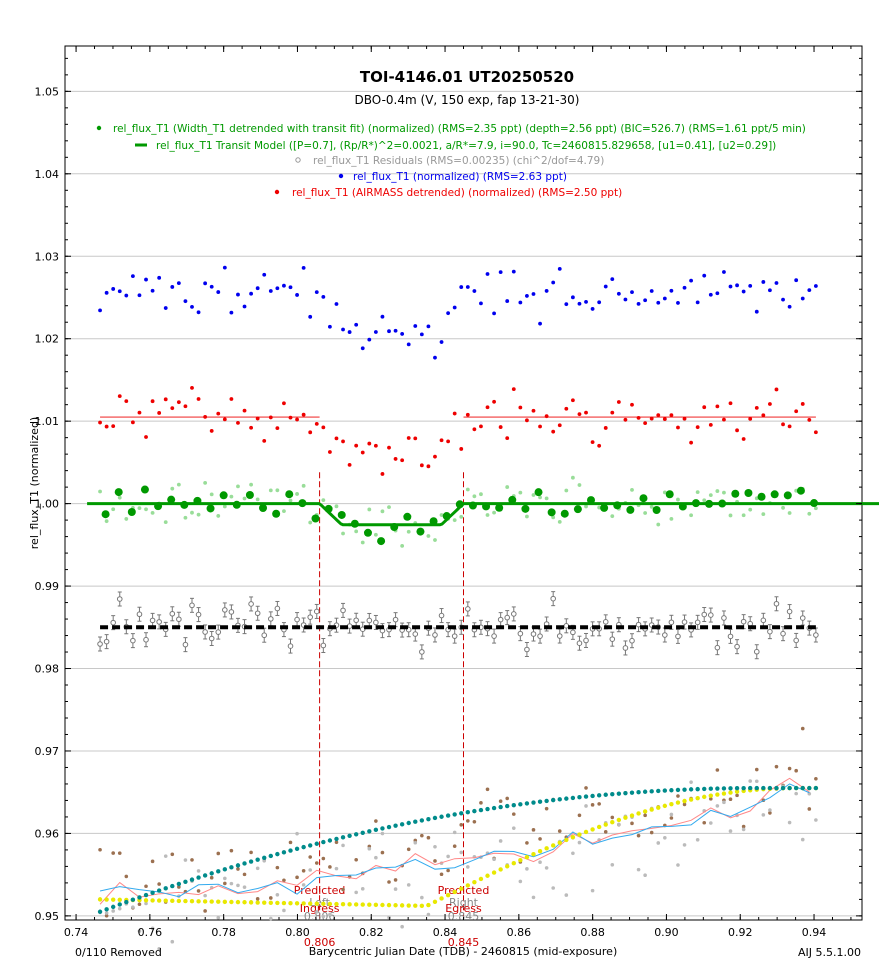 The image size is (879, 963). Describe the element at coordinates (34, 483) in the screenshot. I see `y-axis-label: rel_flux_T1 (normalized)` at that location.